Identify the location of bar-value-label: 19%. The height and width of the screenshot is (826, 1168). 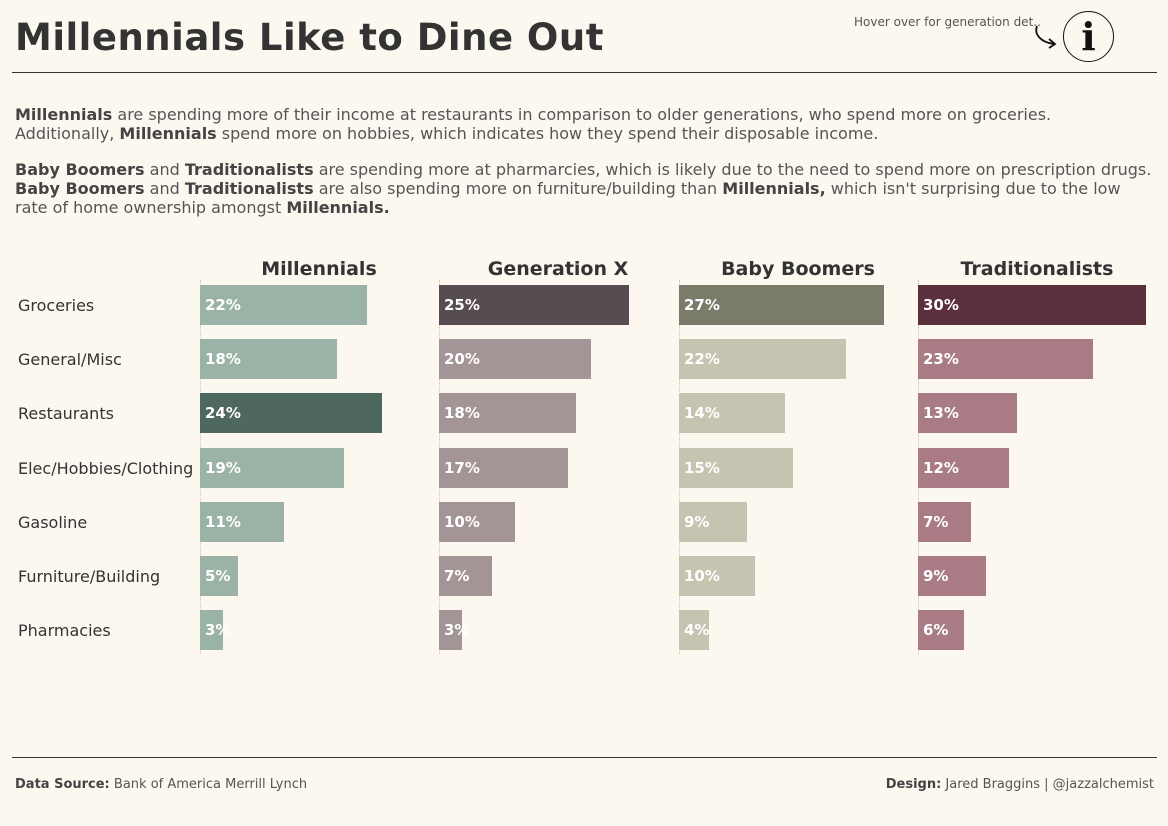
(223, 467).